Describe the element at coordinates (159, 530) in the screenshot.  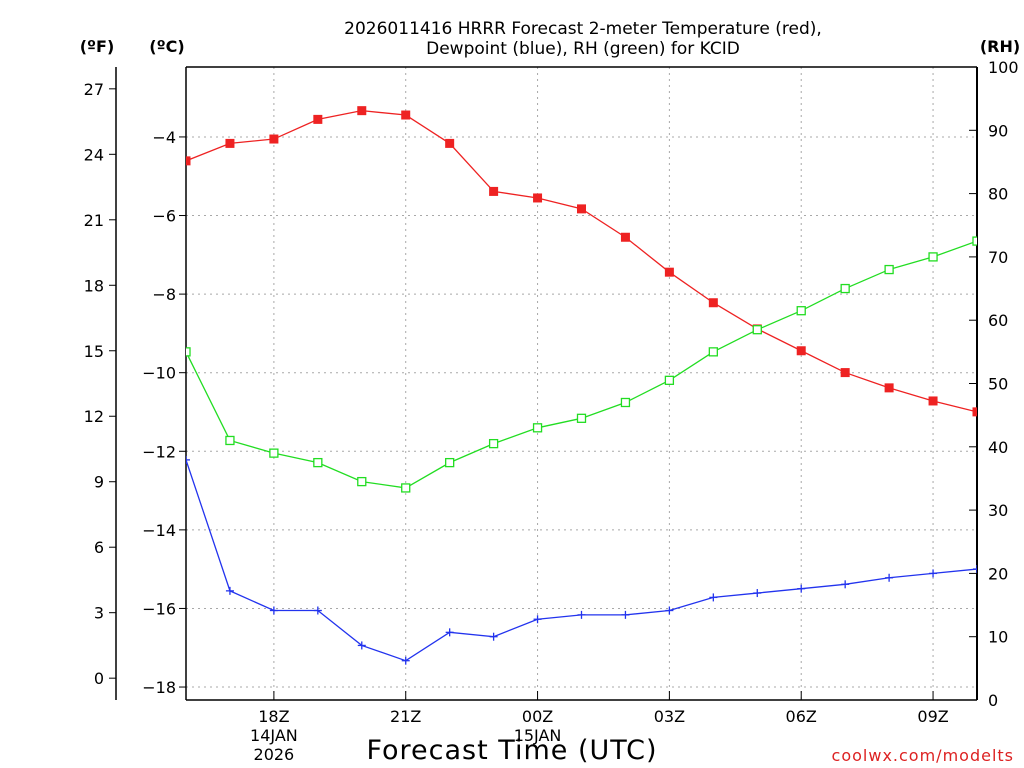
I see `celsius-tick-label-2: −14` at that location.